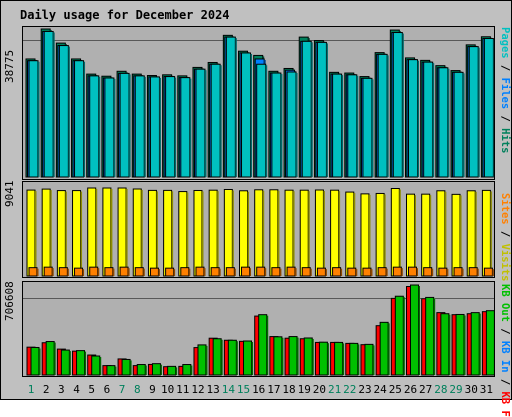 This screenshot has width=512, height=417. I want to click on x-tick-label: 16, so click(259, 389).